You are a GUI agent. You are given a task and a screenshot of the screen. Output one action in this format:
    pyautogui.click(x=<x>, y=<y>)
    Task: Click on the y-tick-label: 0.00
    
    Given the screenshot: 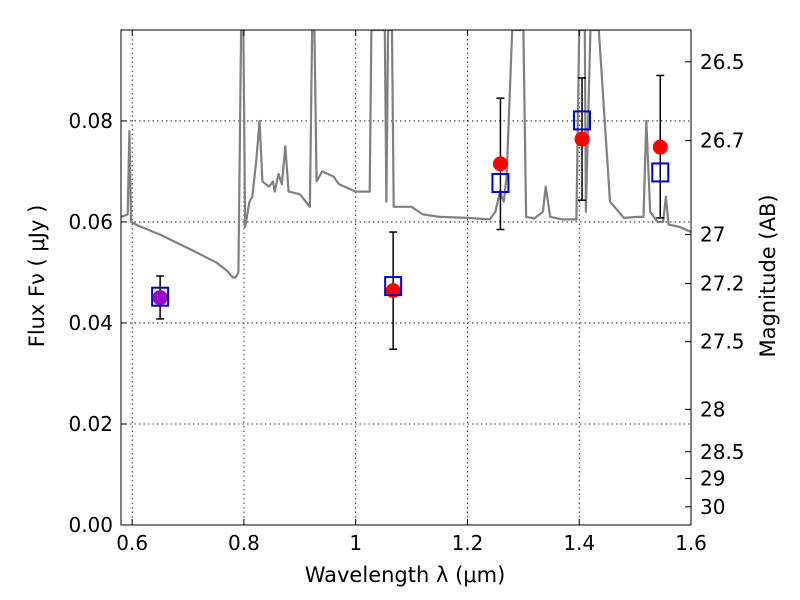 What is the action you would take?
    pyautogui.click(x=90, y=525)
    